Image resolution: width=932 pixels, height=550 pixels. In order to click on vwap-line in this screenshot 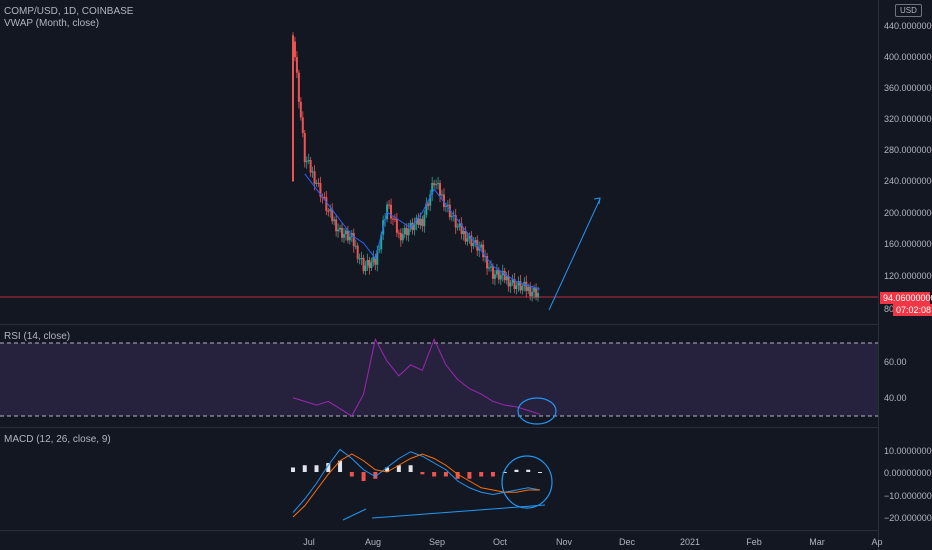, I will do `click(422, 231)`.